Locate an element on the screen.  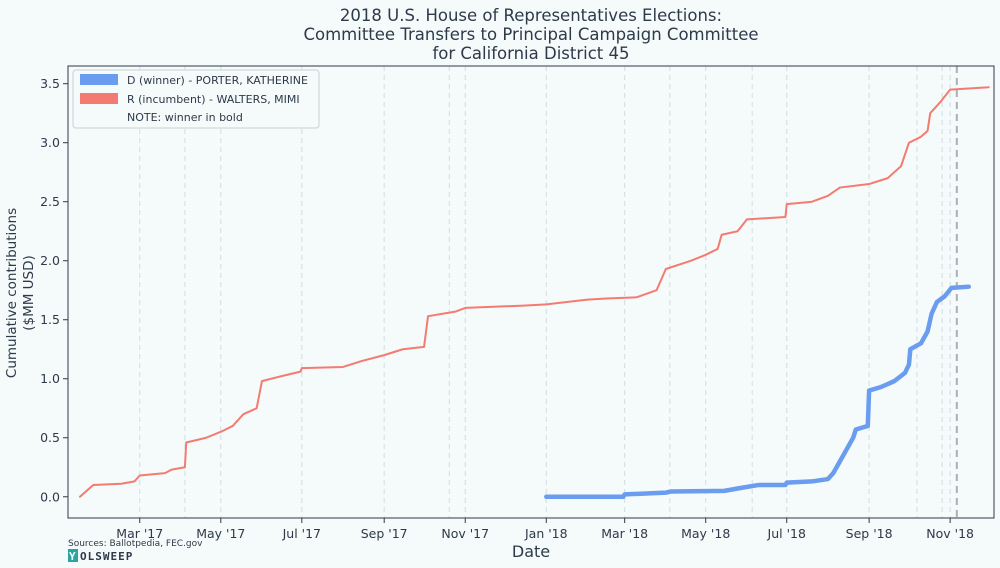
x-tick-label: Mar '17 is located at coordinates (139, 533).